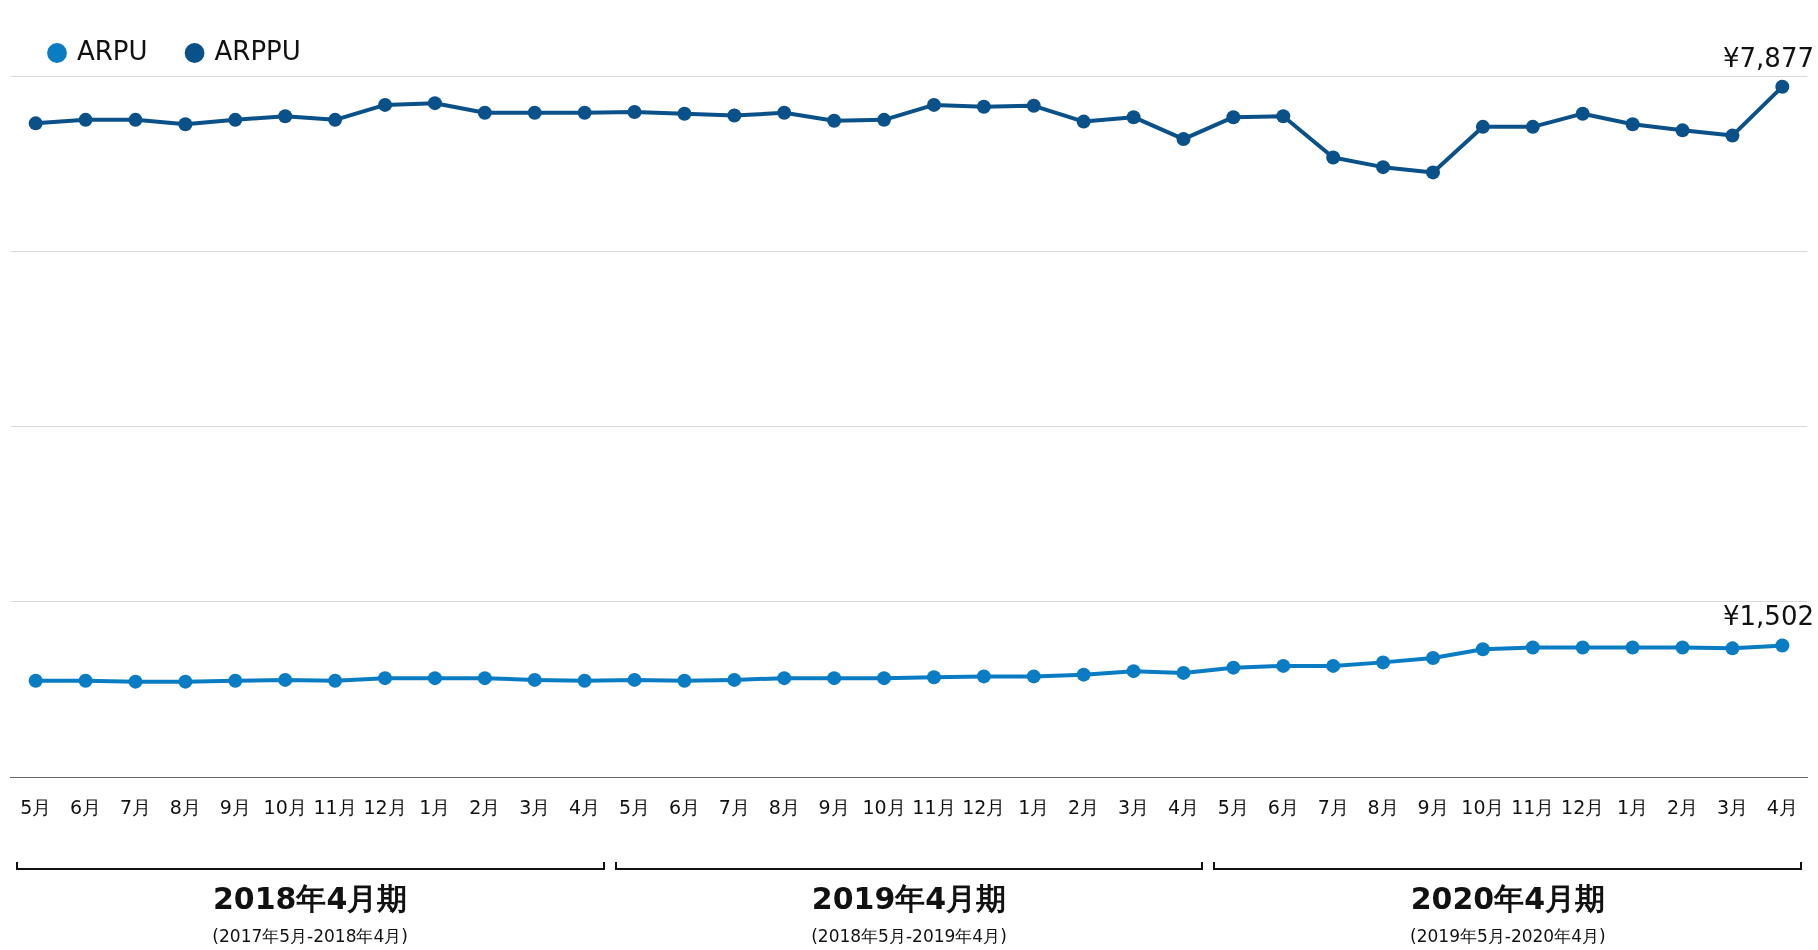 The image size is (1818, 950). I want to click on data-label: ¥1,502, so click(1768, 616).